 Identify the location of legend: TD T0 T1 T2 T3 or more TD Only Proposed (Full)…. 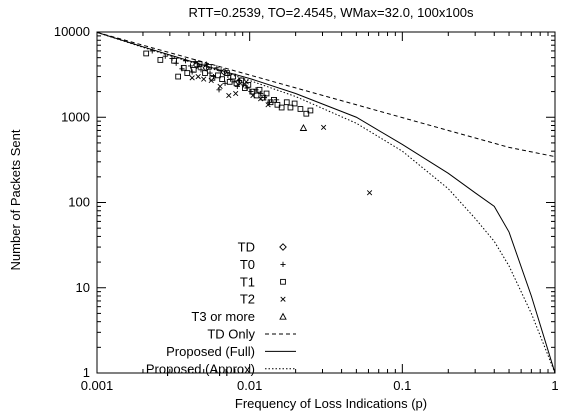
(221, 308).